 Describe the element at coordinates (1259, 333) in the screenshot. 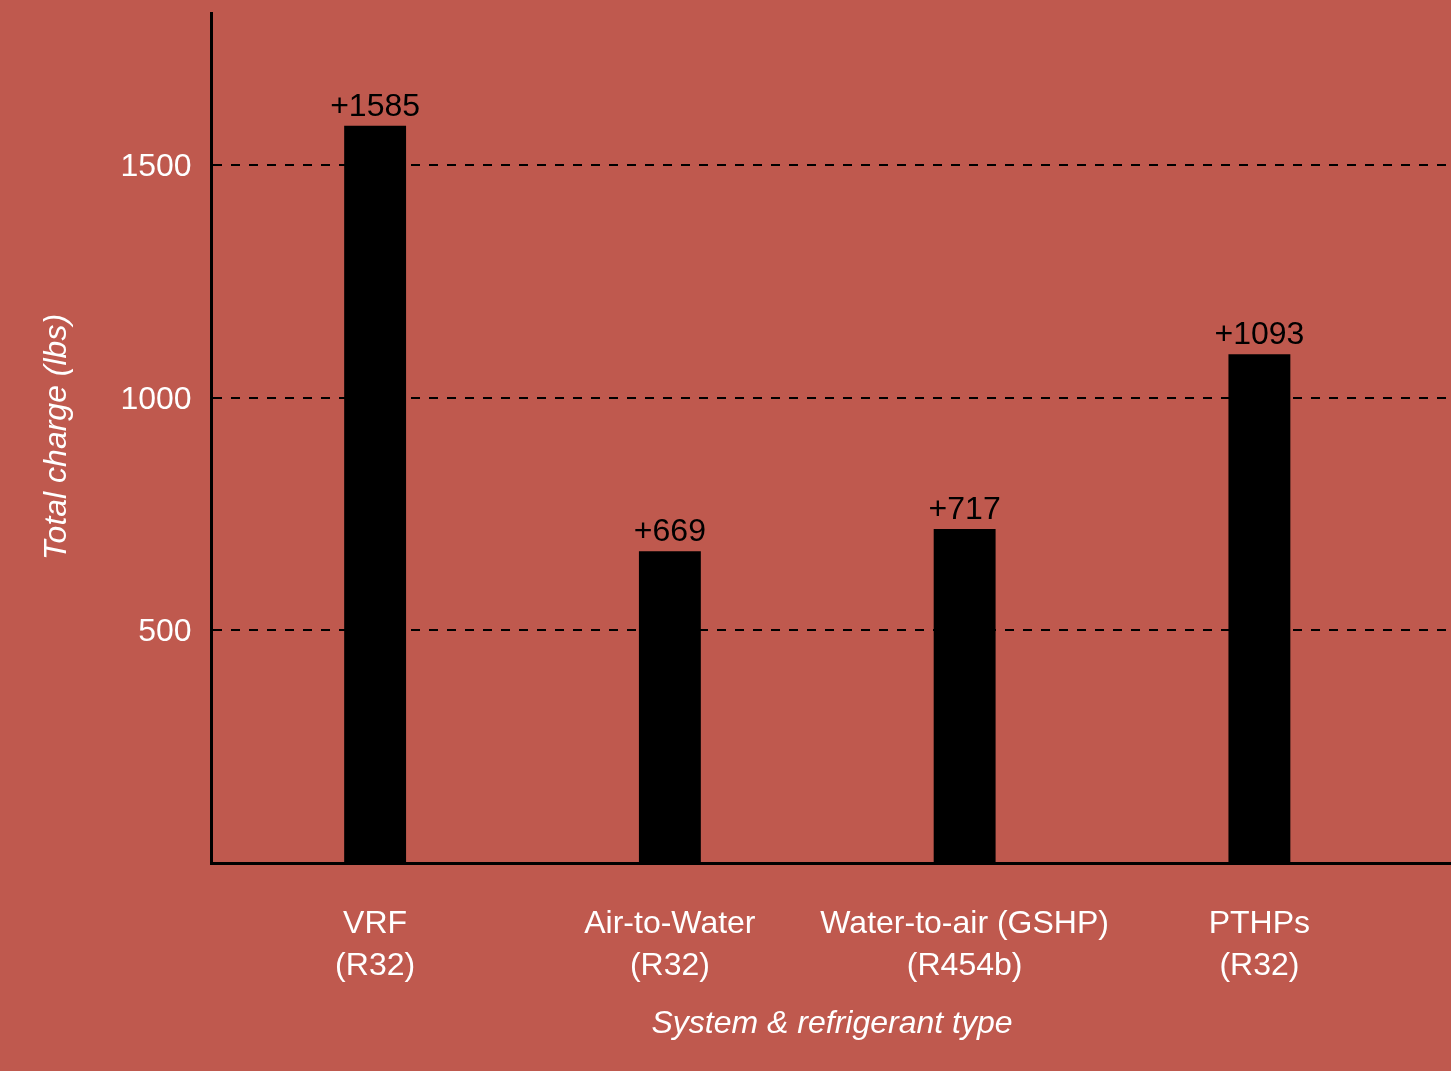

I see `data-label: +1093` at that location.